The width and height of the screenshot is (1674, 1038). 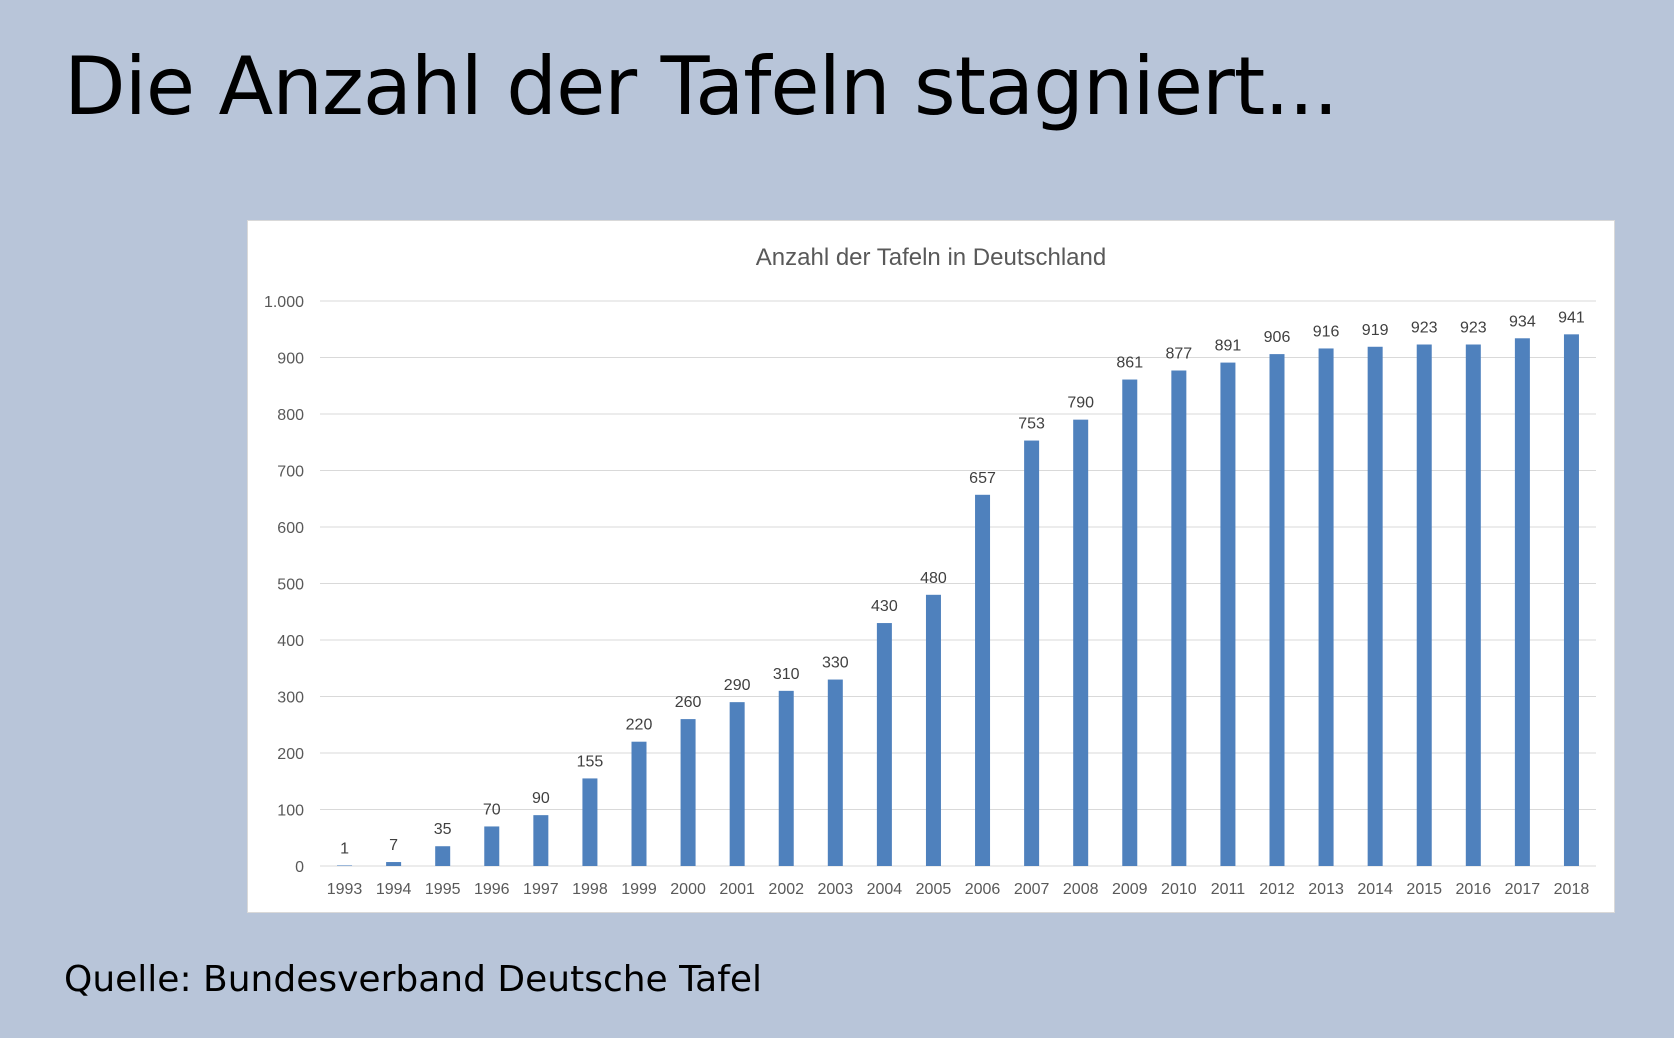 What do you see at coordinates (1277, 889) in the screenshot?
I see `x-tick-label: 2012` at bounding box center [1277, 889].